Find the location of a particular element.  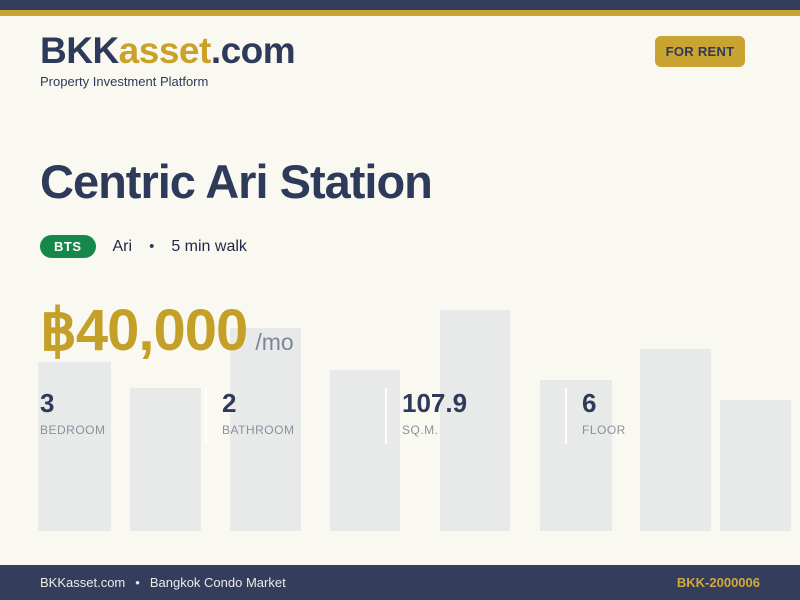

stat-label: BEDROOM is located at coordinates (73, 430).